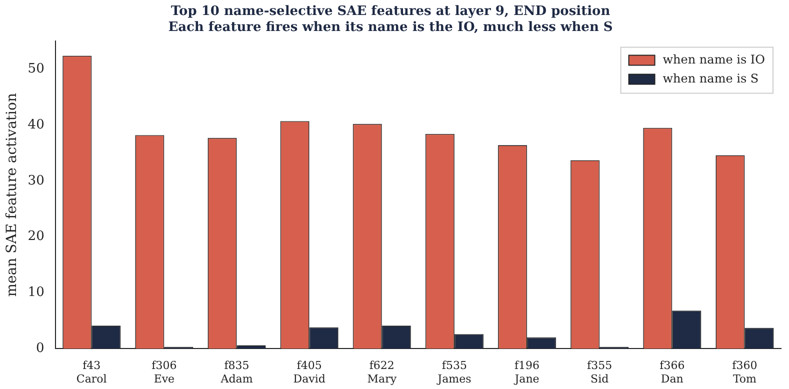  I want to click on y-tick-label: 50, so click(36, 69).